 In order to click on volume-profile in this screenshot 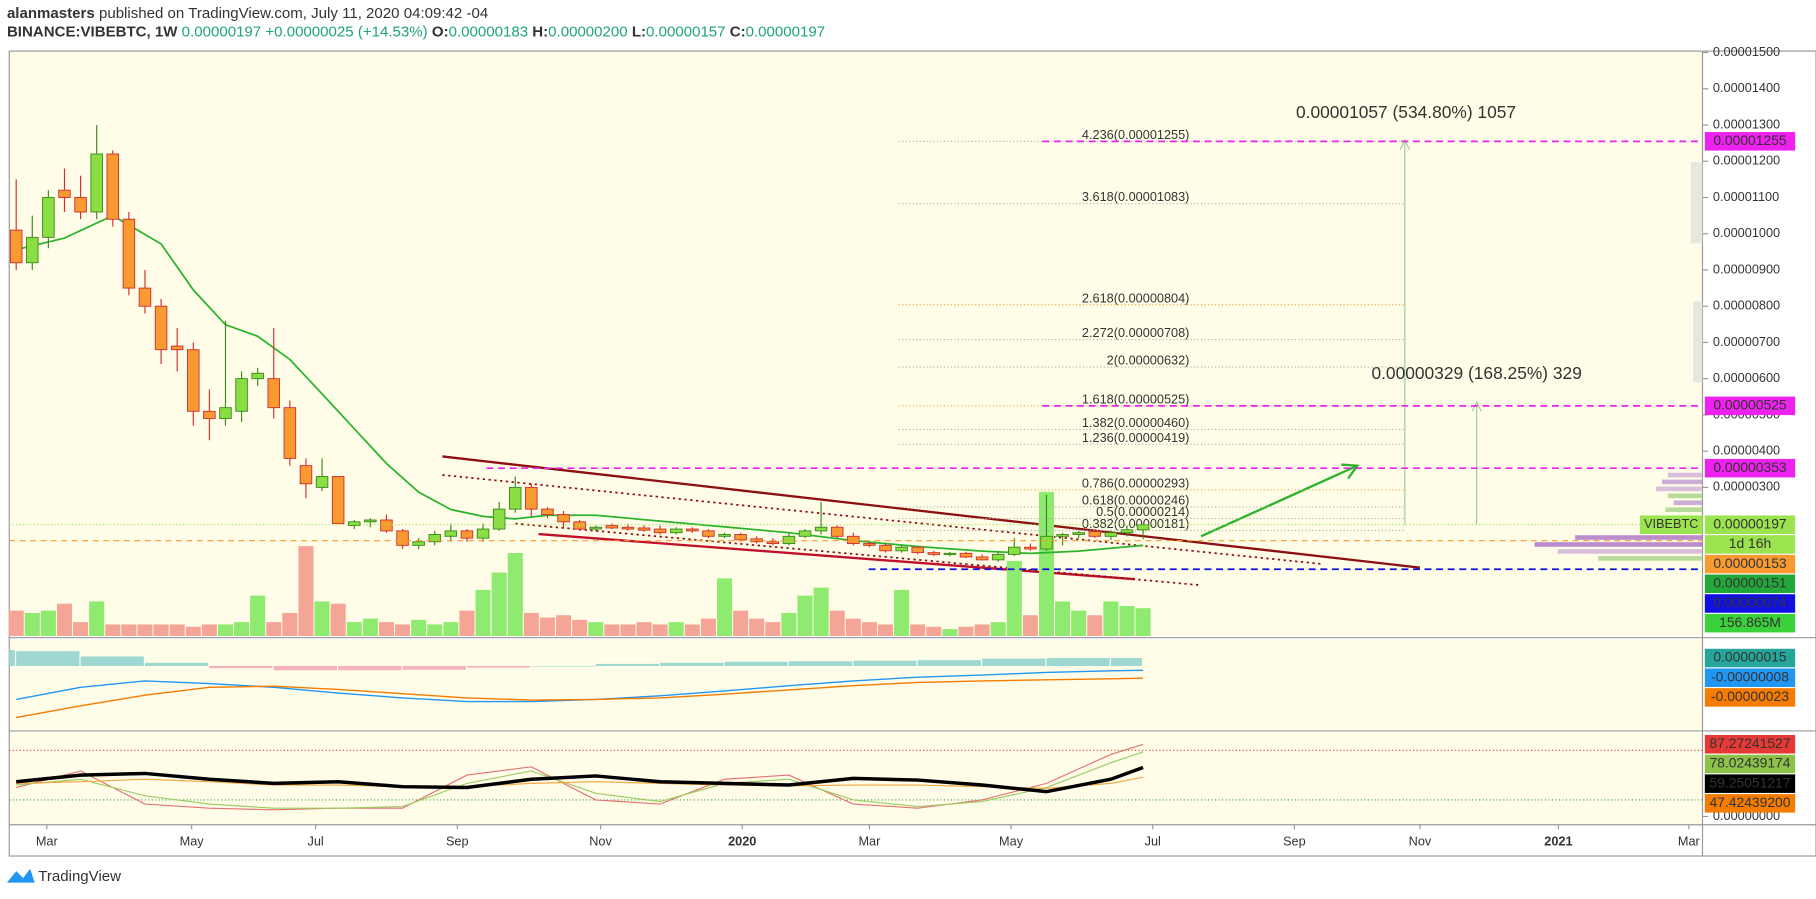, I will do `click(1618, 361)`.